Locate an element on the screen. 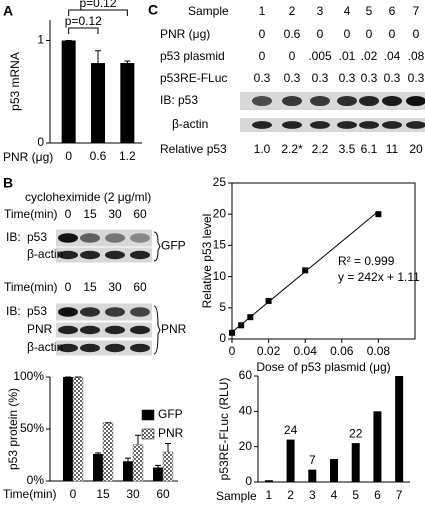  legend-swatch is located at coordinates (148, 415).